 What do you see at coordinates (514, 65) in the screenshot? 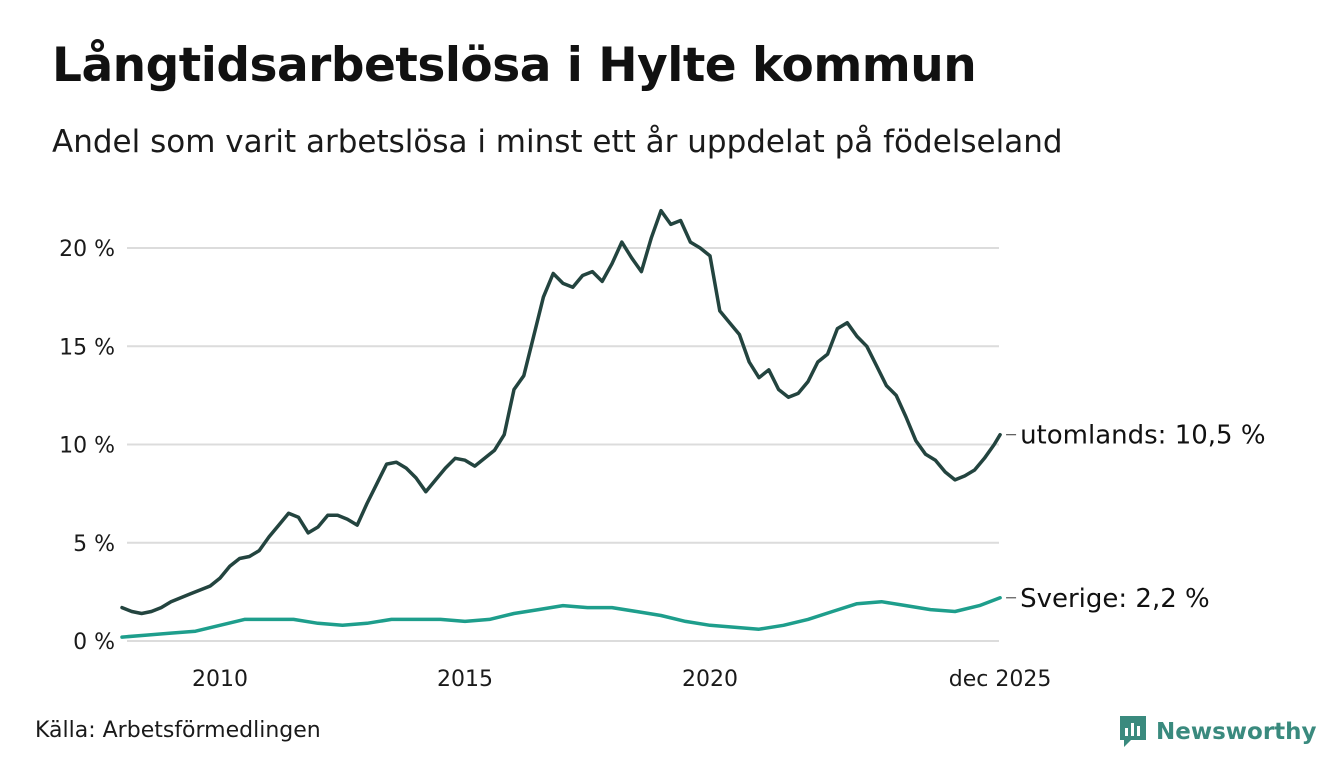
I see `page-title: Långtidsarbetslösa i Hylte kommun` at bounding box center [514, 65].